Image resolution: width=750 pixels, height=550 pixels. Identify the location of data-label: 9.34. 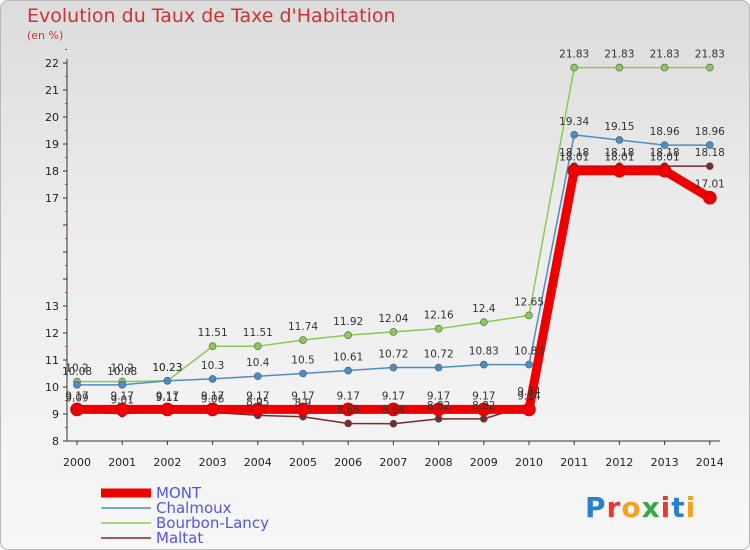
(529, 392).